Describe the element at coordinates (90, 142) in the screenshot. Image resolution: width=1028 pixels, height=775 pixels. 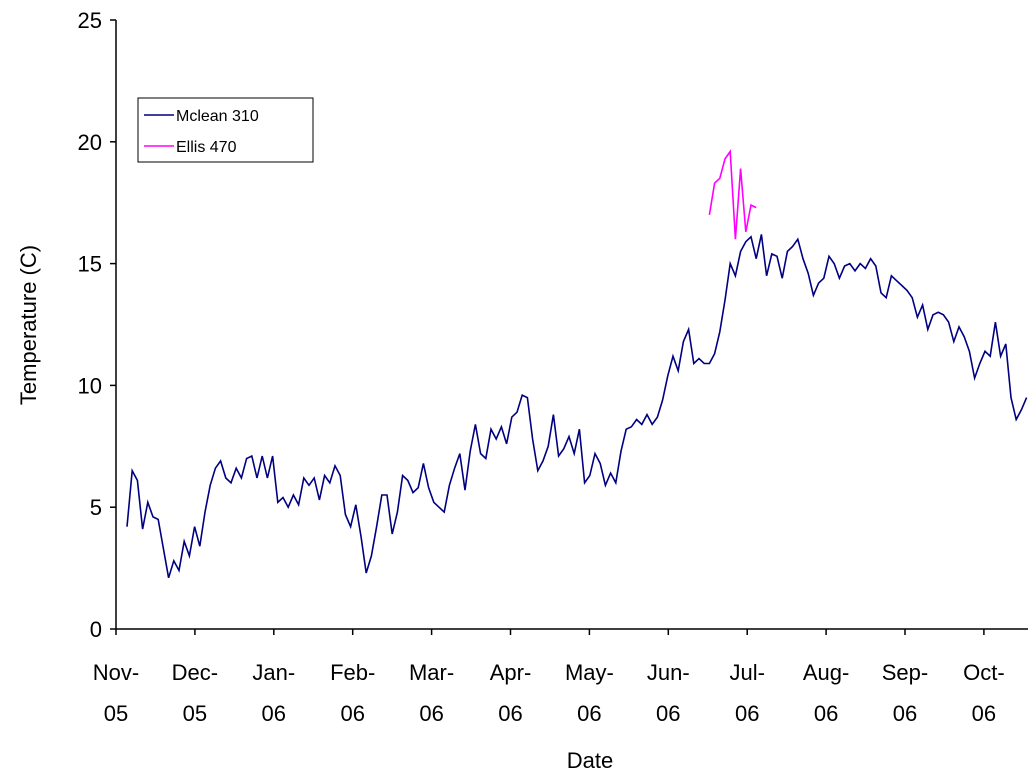
I see `y-tick-label: 20` at that location.